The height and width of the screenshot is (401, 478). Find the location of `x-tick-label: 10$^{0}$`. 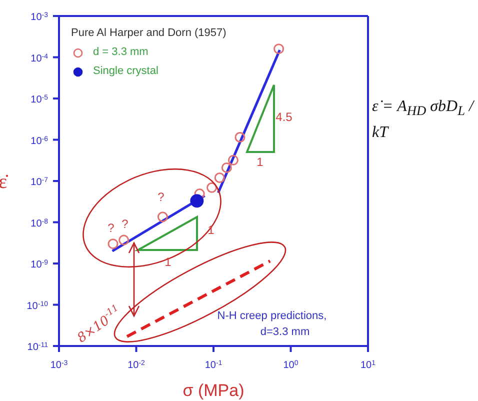

x-tick-label: 10$^{0}$ is located at coordinates (290, 365).